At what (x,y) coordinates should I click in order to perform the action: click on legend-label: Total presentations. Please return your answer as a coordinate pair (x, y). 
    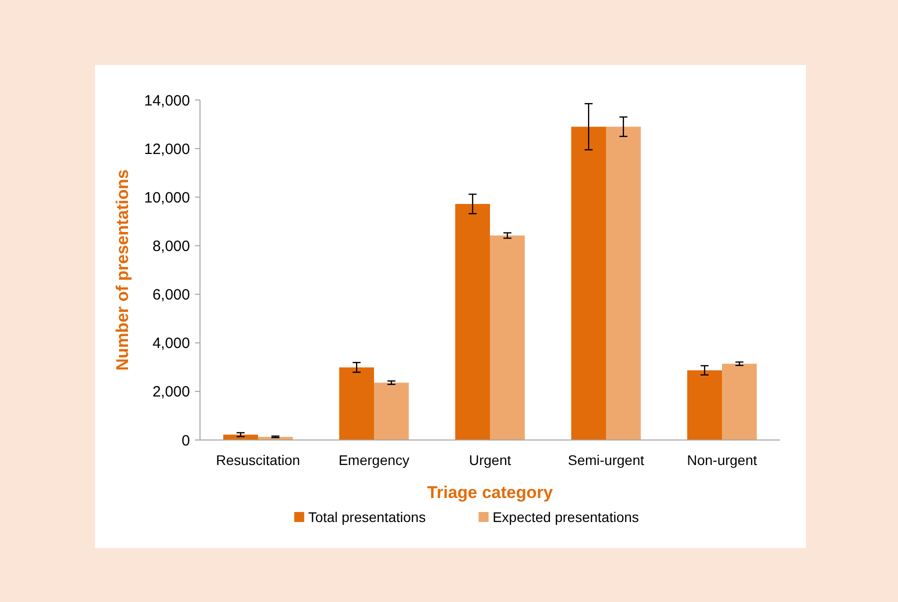
    Looking at the image, I should click on (367, 517).